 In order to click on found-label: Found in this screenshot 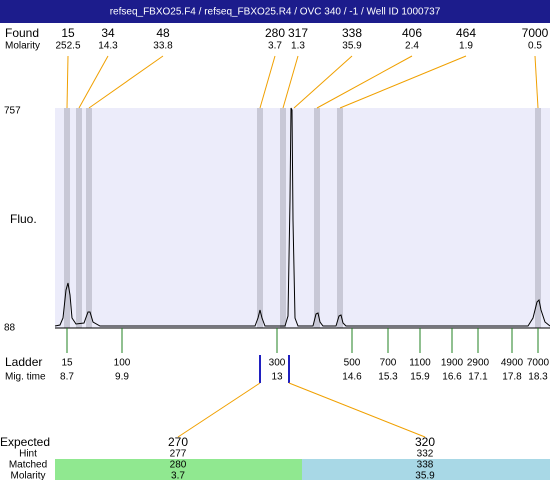, I will do `click(22, 33)`.